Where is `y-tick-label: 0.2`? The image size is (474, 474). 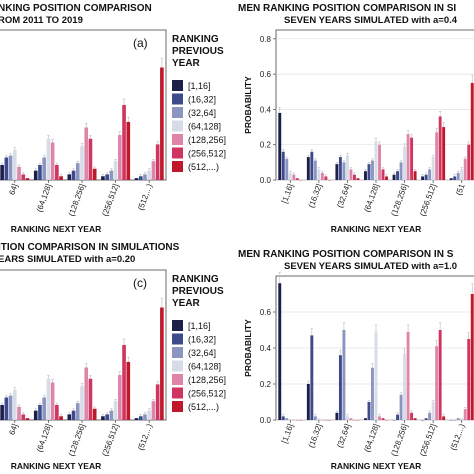 y-tick-label: 0.2 is located at coordinates (266, 384).